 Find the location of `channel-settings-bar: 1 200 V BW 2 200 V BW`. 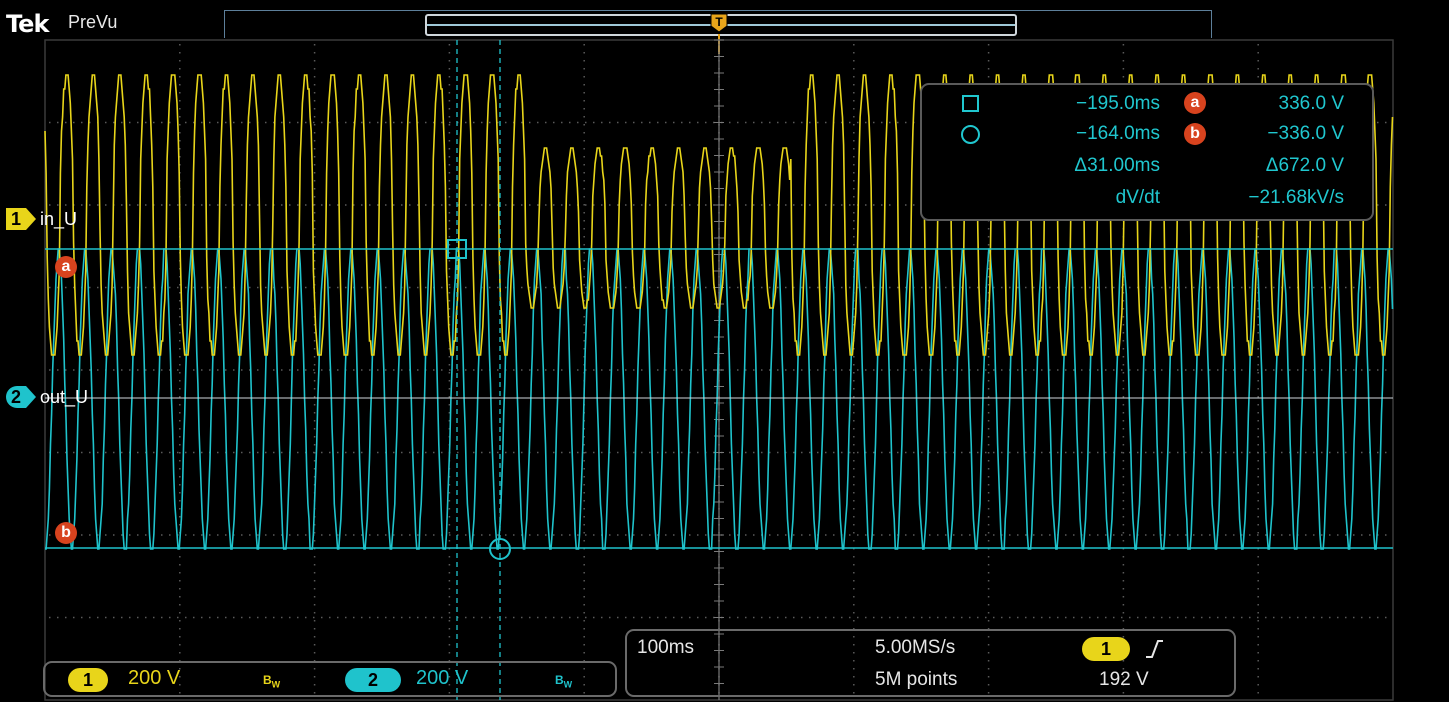

channel-settings-bar: 1 200 V BW 2 200 V BW is located at coordinates (330, 679).